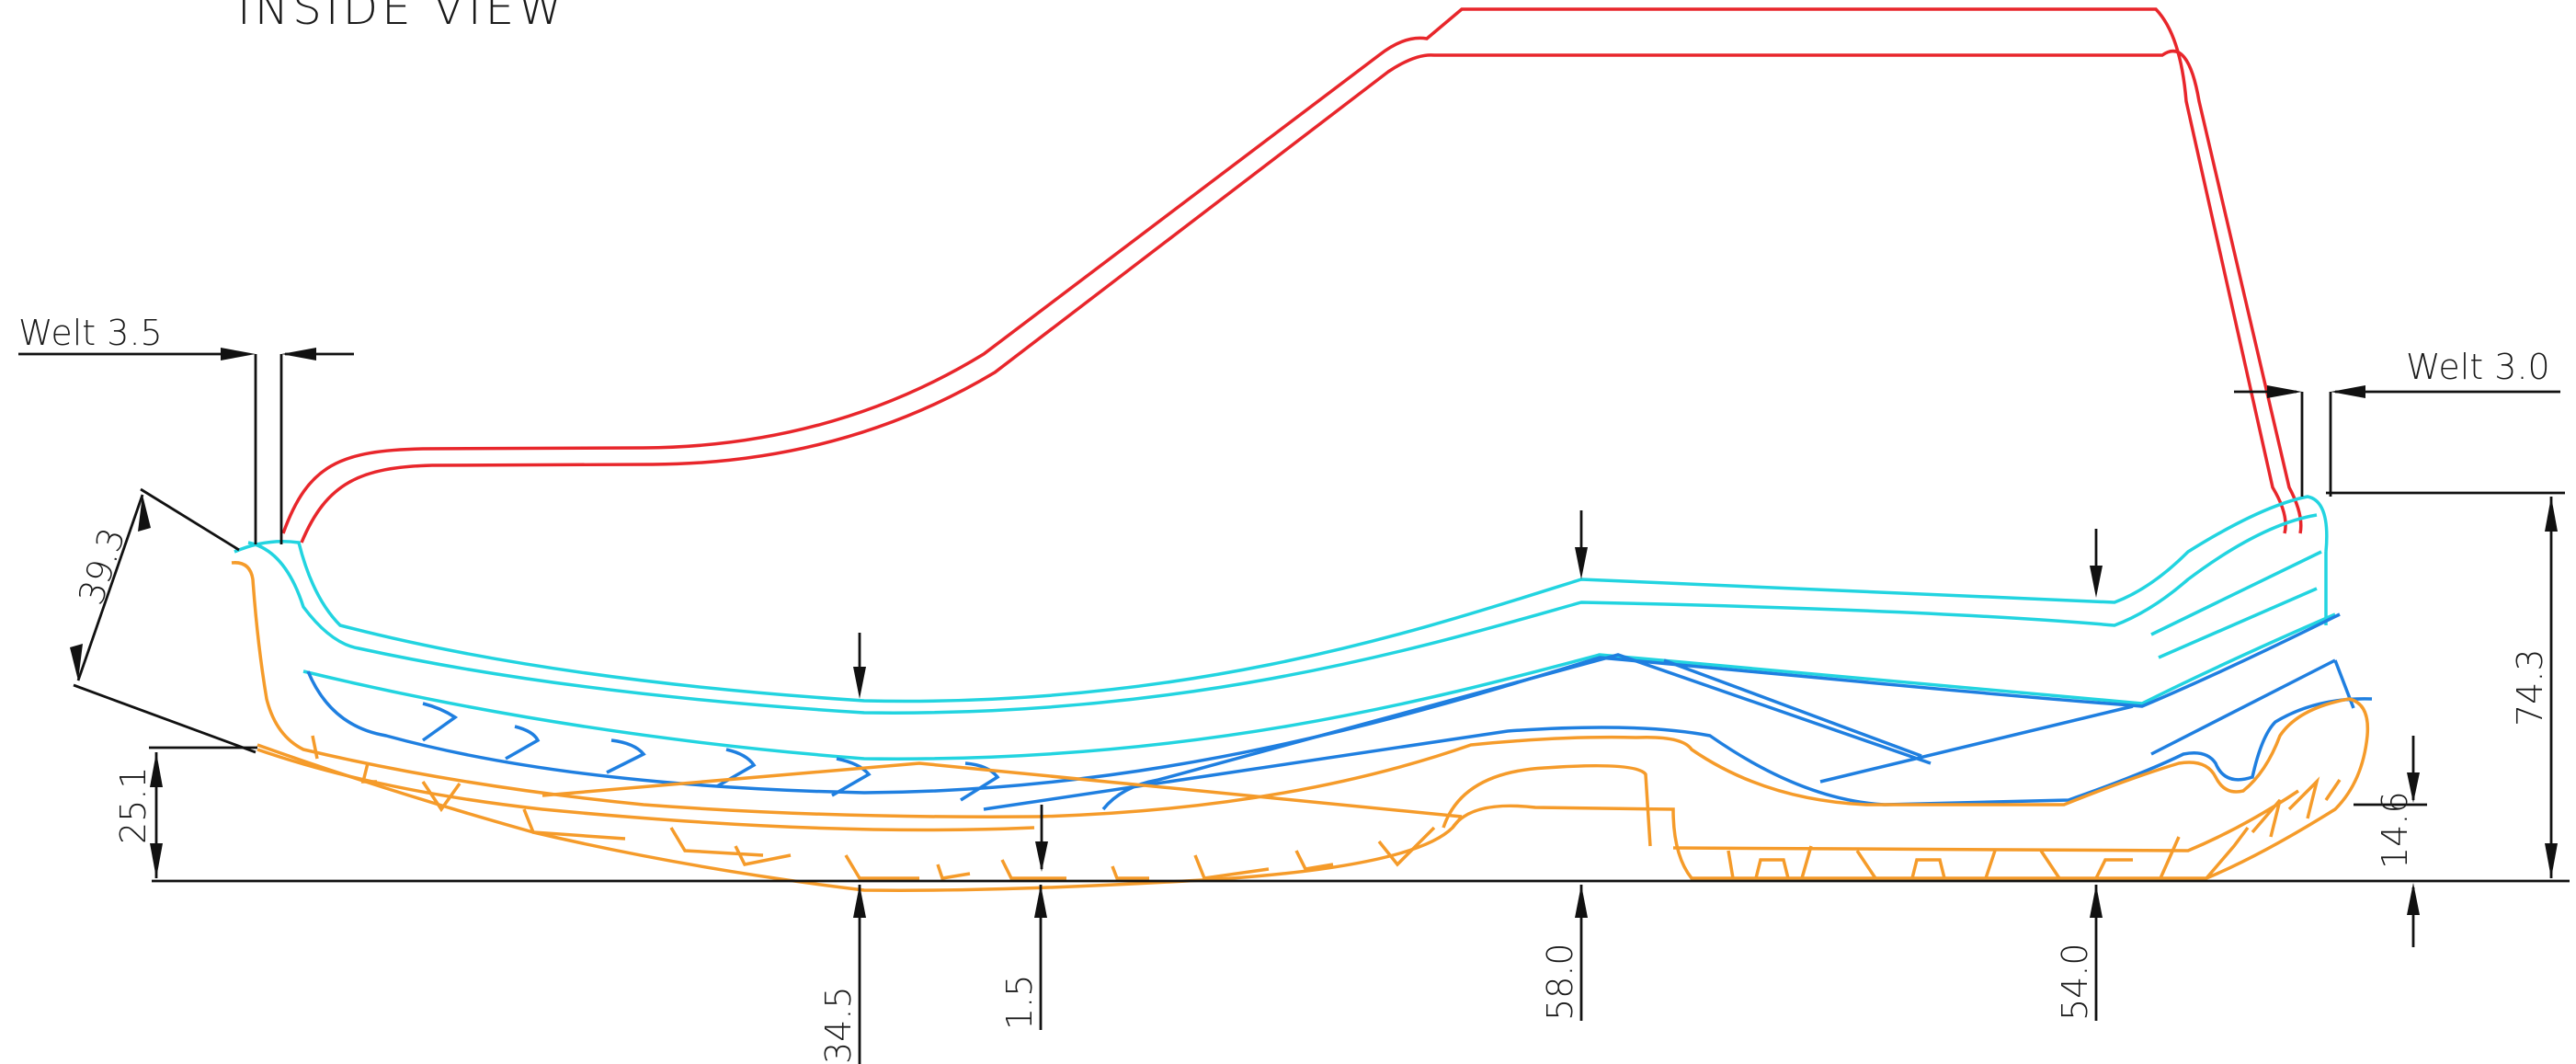 Image resolution: width=2576 pixels, height=1064 pixels. What do you see at coordinates (102, 566) in the screenshot?
I see `toe-thickness-label: 39.3` at bounding box center [102, 566].